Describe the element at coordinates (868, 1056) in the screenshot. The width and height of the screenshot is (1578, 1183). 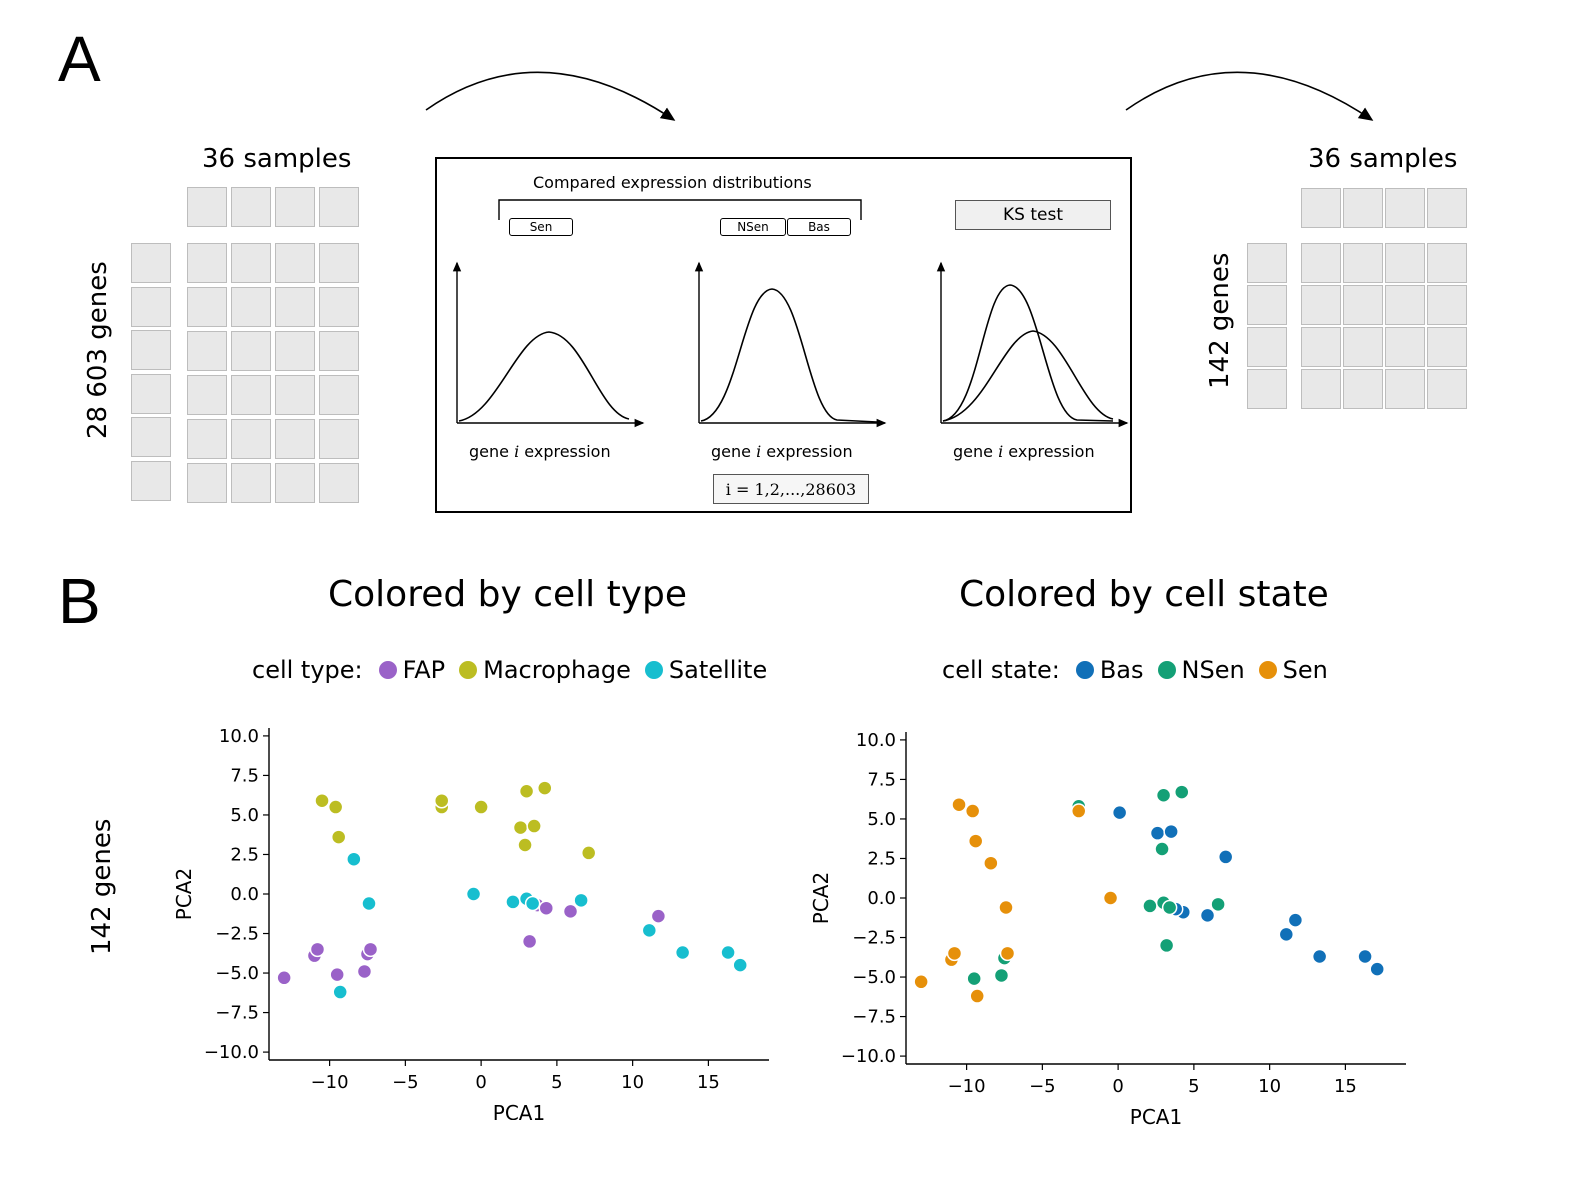
I see `y-tick-label: −10.0` at that location.